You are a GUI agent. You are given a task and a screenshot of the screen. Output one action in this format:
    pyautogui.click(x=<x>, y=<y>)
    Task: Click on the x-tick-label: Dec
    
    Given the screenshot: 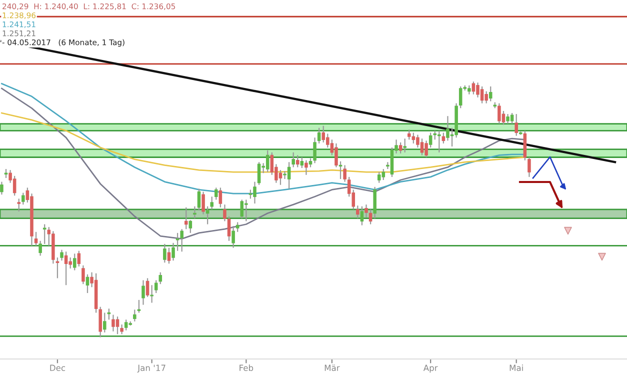 What is the action you would take?
    pyautogui.click(x=58, y=368)
    